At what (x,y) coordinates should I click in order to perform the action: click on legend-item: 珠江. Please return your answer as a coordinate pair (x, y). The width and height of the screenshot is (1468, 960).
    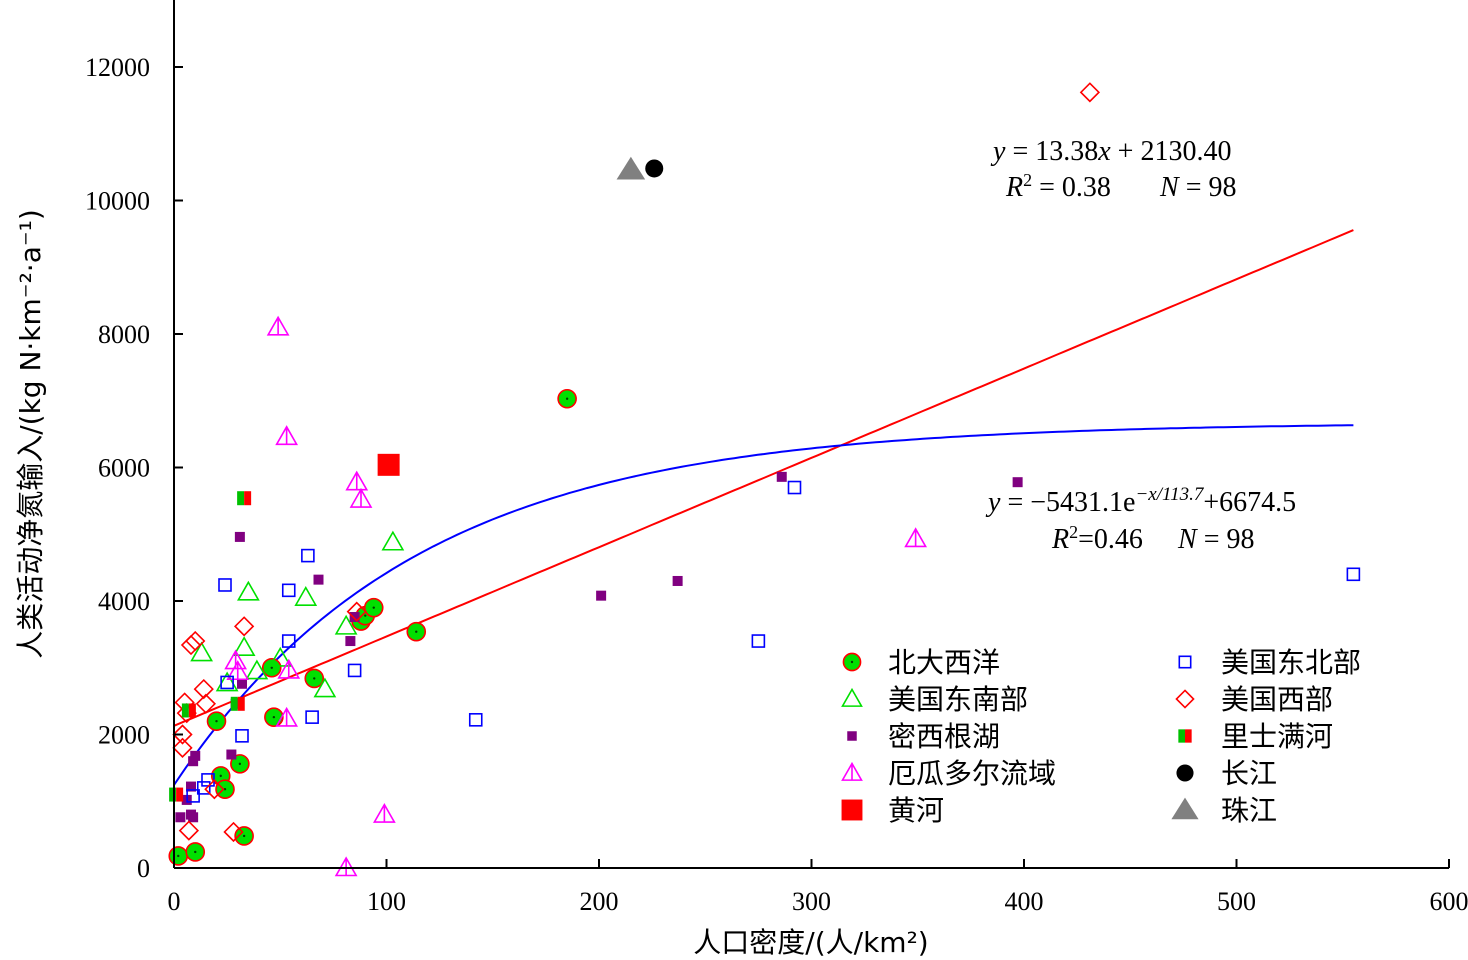
    Looking at the image, I should click on (1224, 810).